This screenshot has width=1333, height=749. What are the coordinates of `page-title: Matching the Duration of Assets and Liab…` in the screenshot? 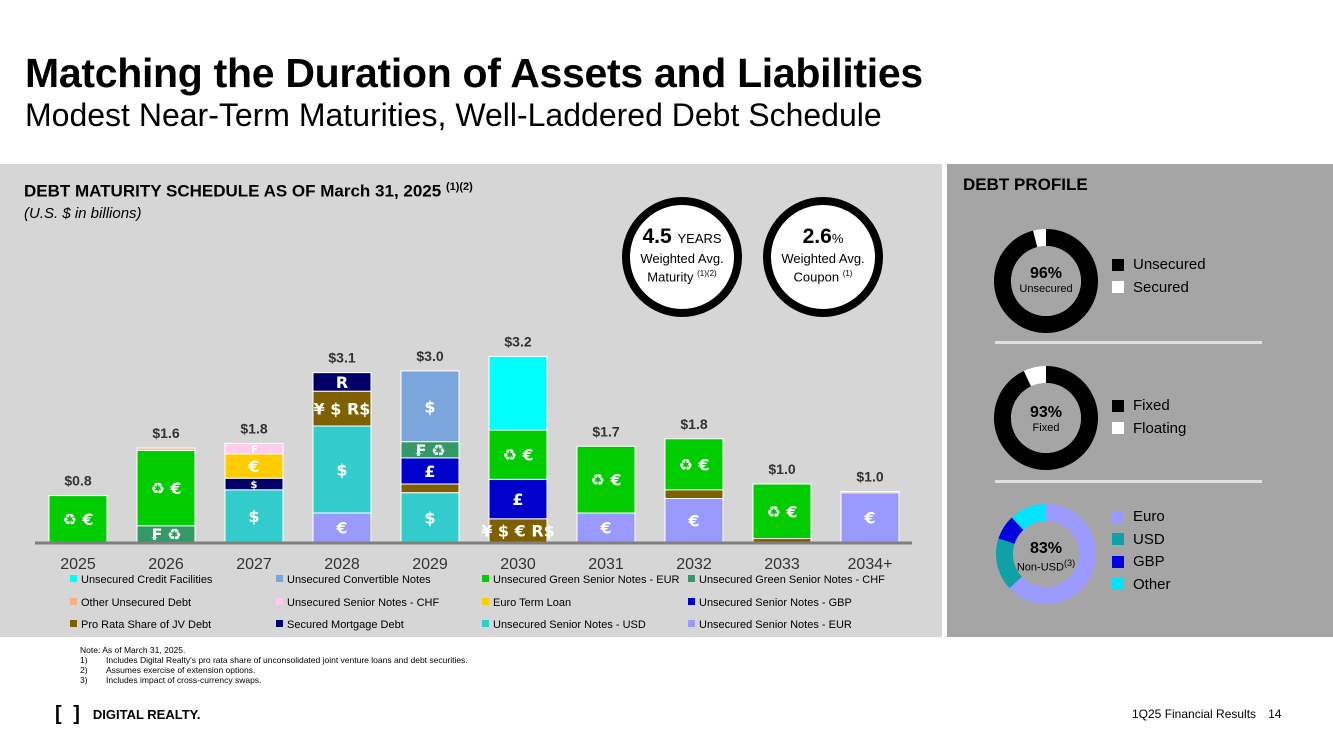 It's located at (474, 73).